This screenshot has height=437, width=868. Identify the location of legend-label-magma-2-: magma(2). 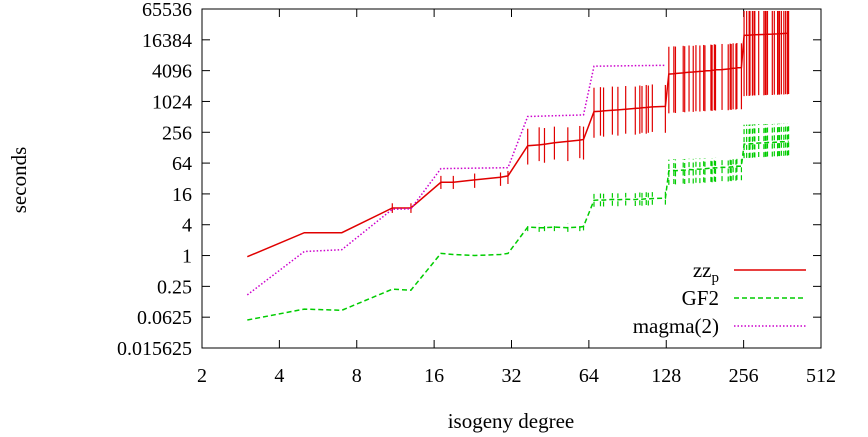
(676, 326).